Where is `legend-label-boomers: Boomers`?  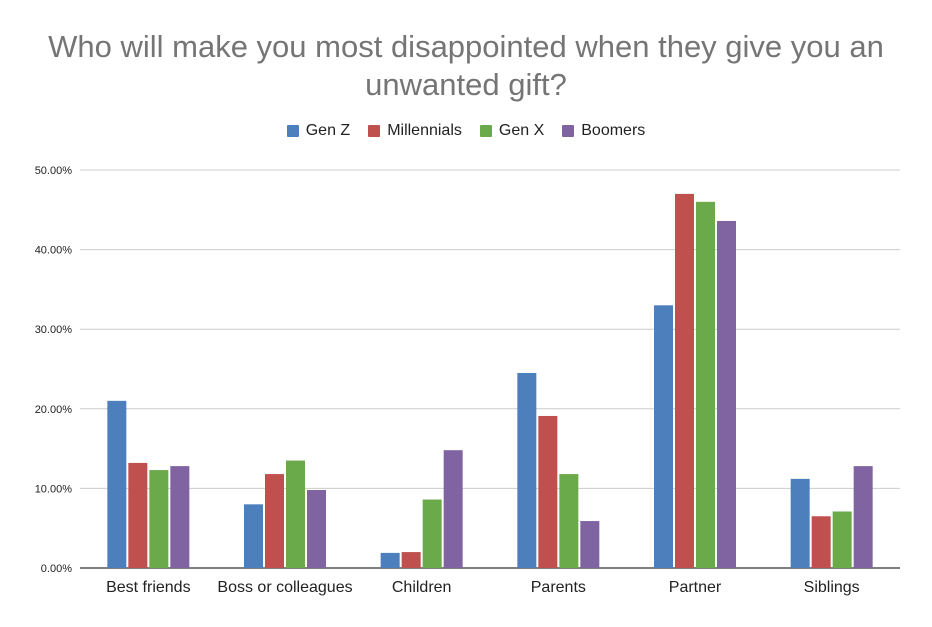
legend-label-boomers: Boomers is located at coordinates (613, 130).